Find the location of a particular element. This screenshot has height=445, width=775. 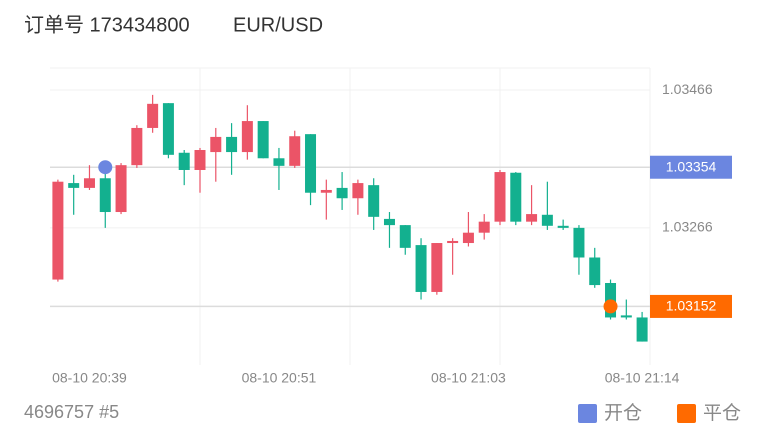

y-tick-label: 1.03466 is located at coordinates (687, 89).